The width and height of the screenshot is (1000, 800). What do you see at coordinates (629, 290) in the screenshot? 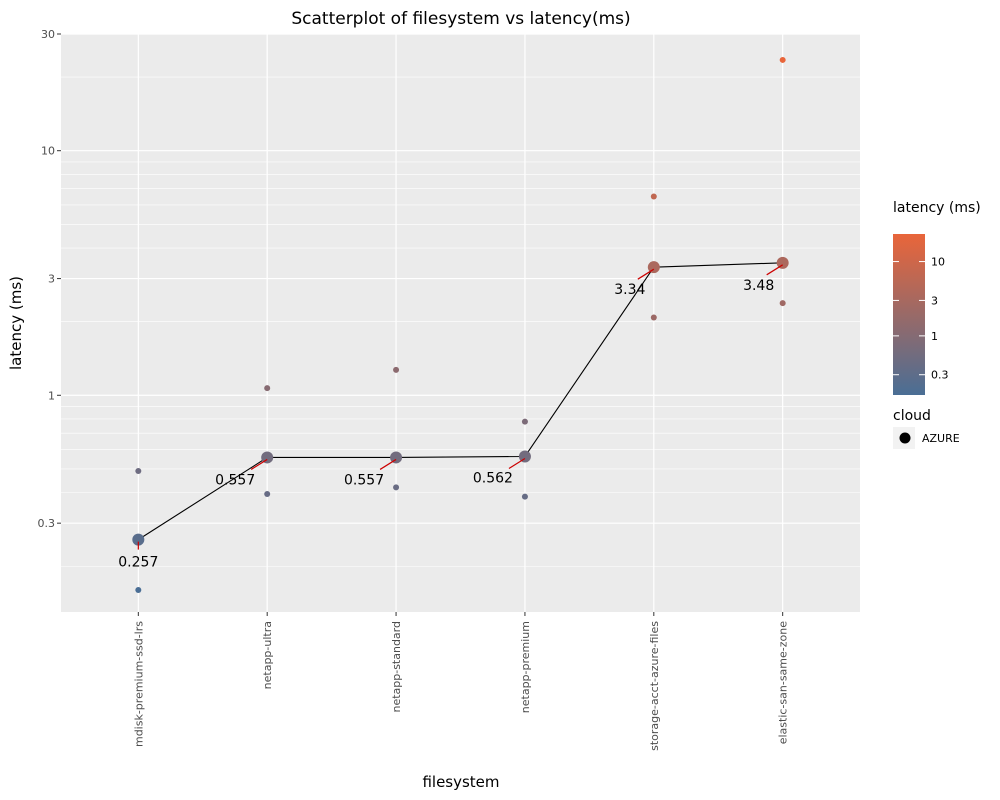
I see `median-data-label: 3.34` at bounding box center [629, 290].